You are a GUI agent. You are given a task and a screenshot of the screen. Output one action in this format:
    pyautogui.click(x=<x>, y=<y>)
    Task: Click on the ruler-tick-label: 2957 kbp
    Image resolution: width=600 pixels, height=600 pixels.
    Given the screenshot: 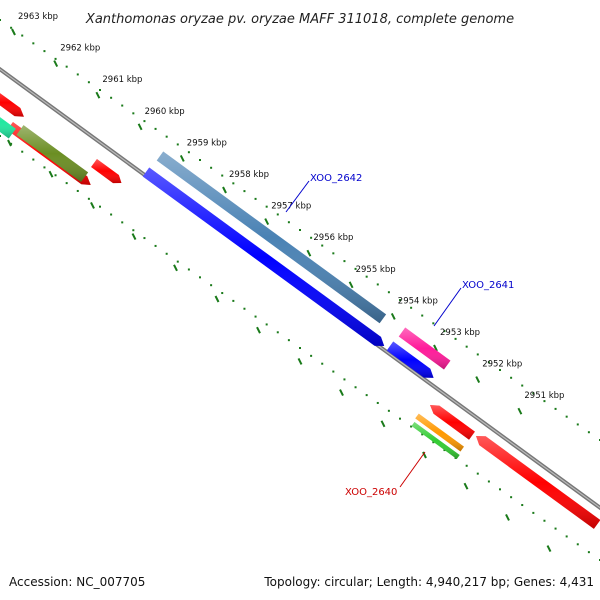 What is the action you would take?
    pyautogui.click(x=291, y=207)
    